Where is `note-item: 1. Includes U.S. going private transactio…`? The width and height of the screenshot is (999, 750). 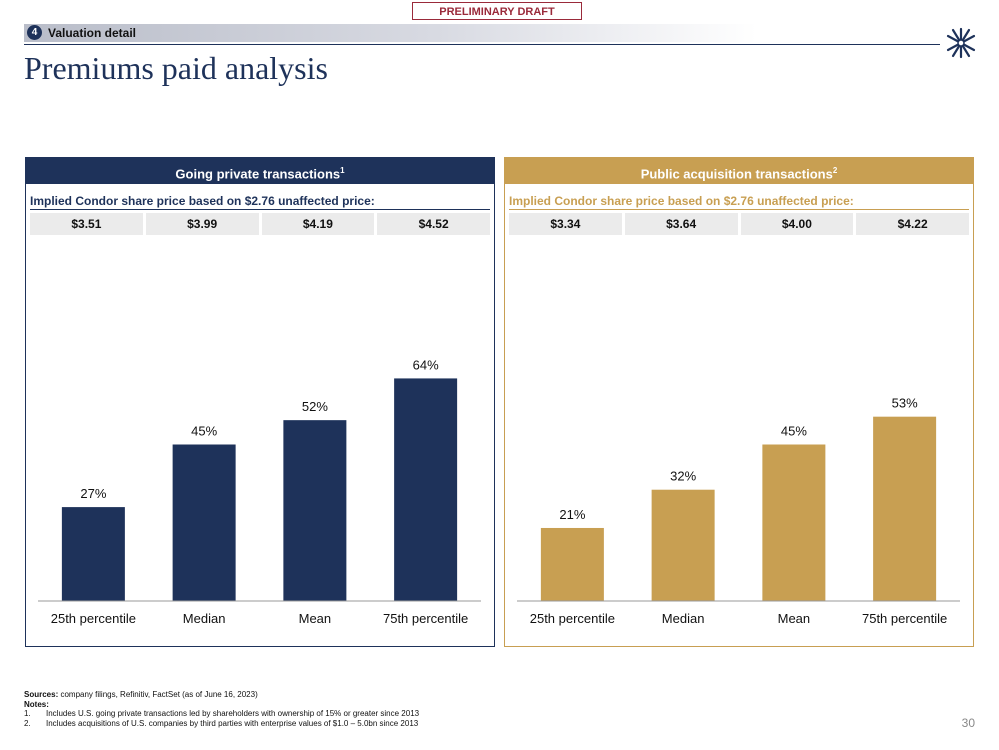 note-item: 1. Includes U.S. going private transactio… is located at coordinates (222, 713).